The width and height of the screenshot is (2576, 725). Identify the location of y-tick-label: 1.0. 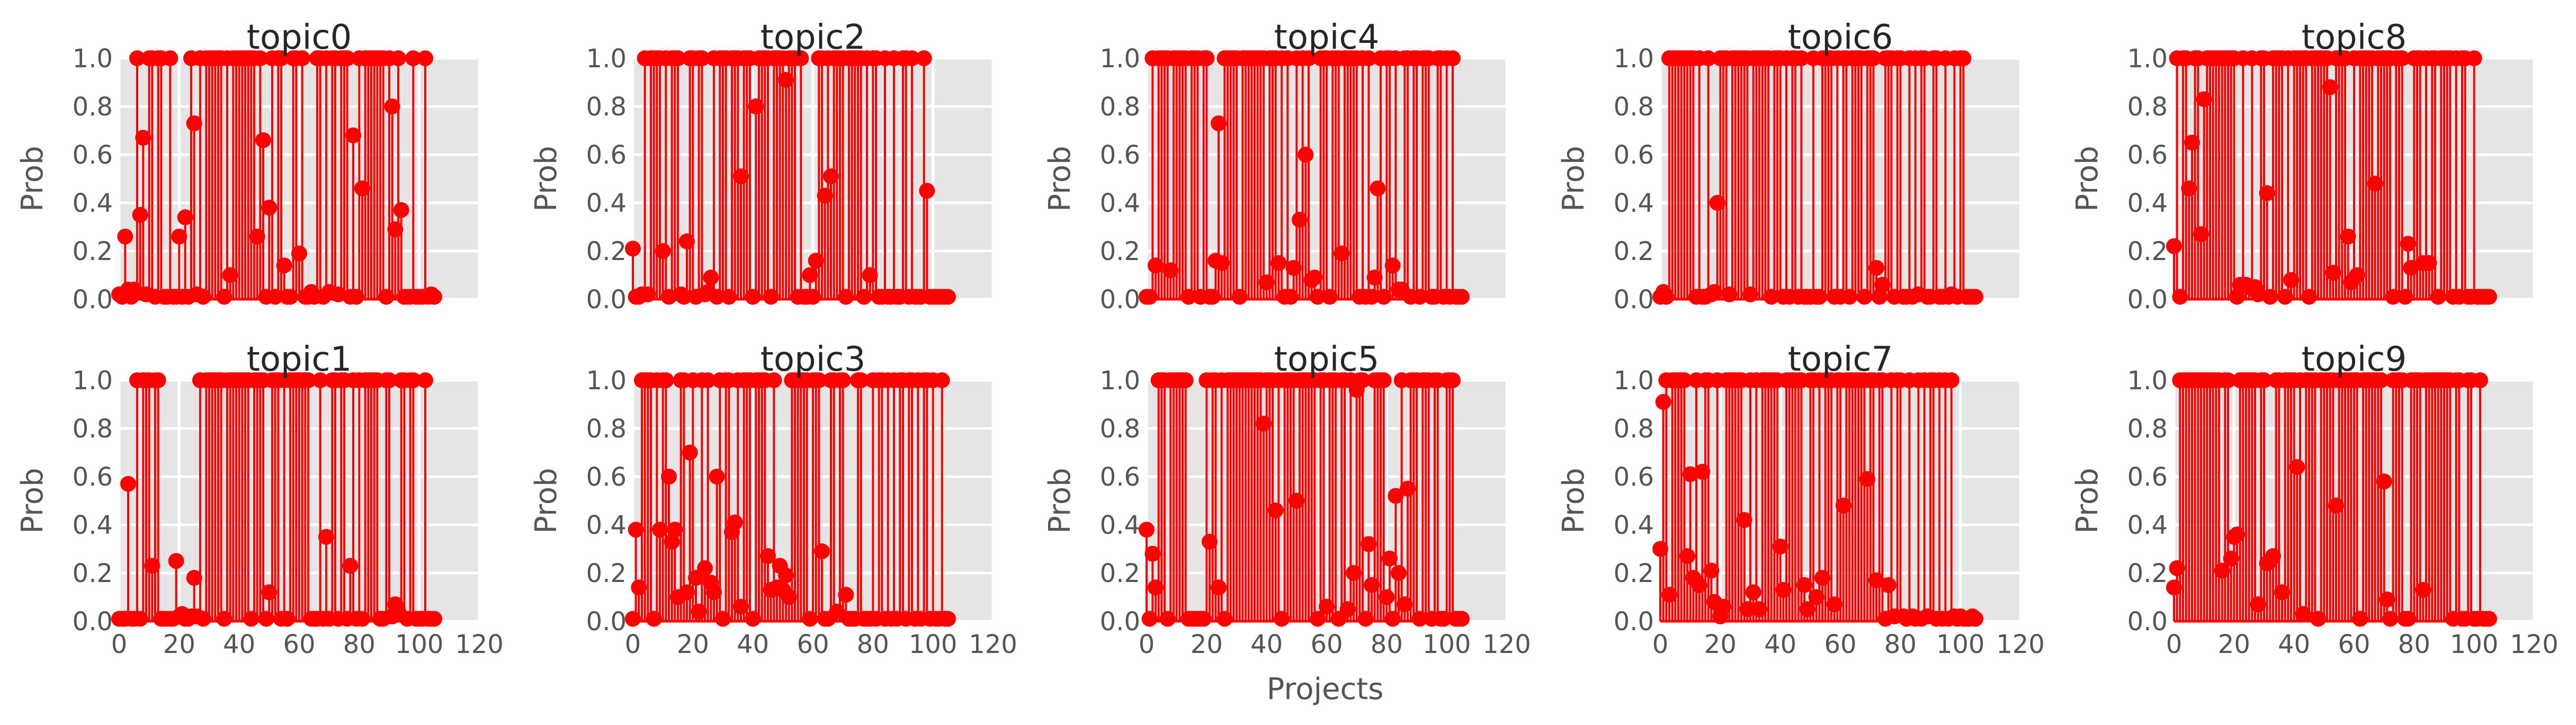
(93, 59).